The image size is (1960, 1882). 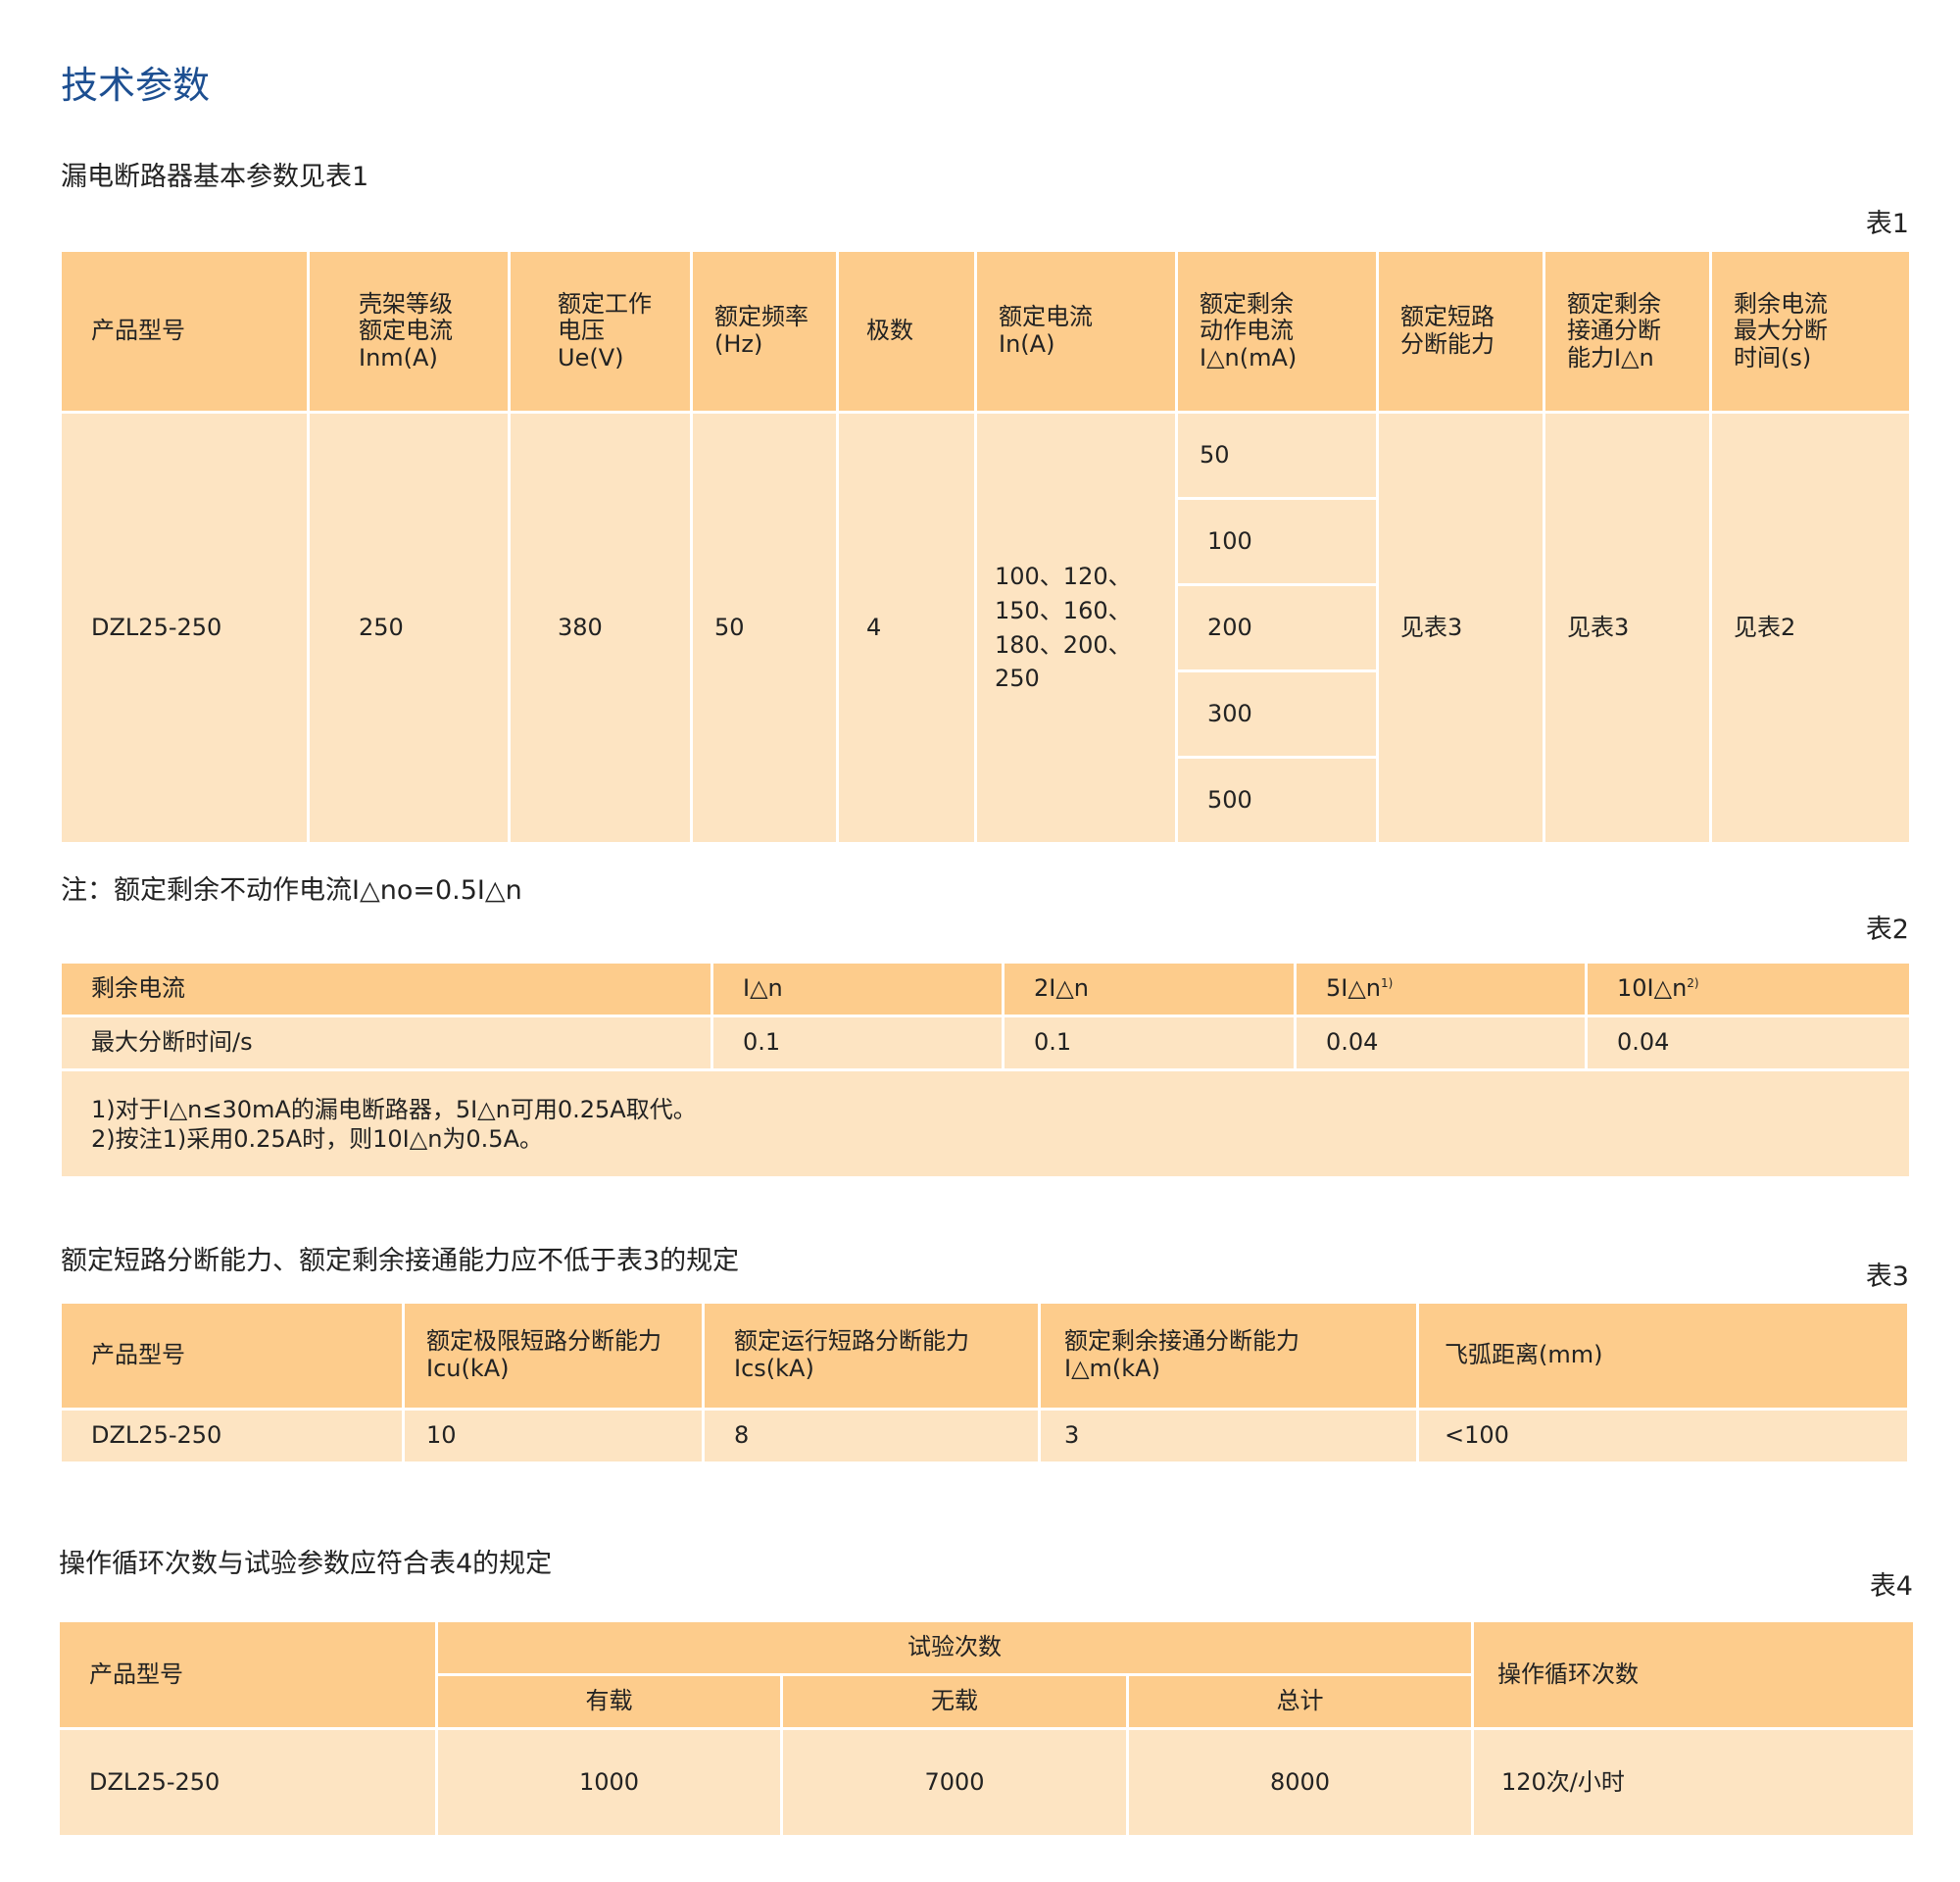 What do you see at coordinates (1887, 930) in the screenshot?
I see `table2-label: 表2` at bounding box center [1887, 930].